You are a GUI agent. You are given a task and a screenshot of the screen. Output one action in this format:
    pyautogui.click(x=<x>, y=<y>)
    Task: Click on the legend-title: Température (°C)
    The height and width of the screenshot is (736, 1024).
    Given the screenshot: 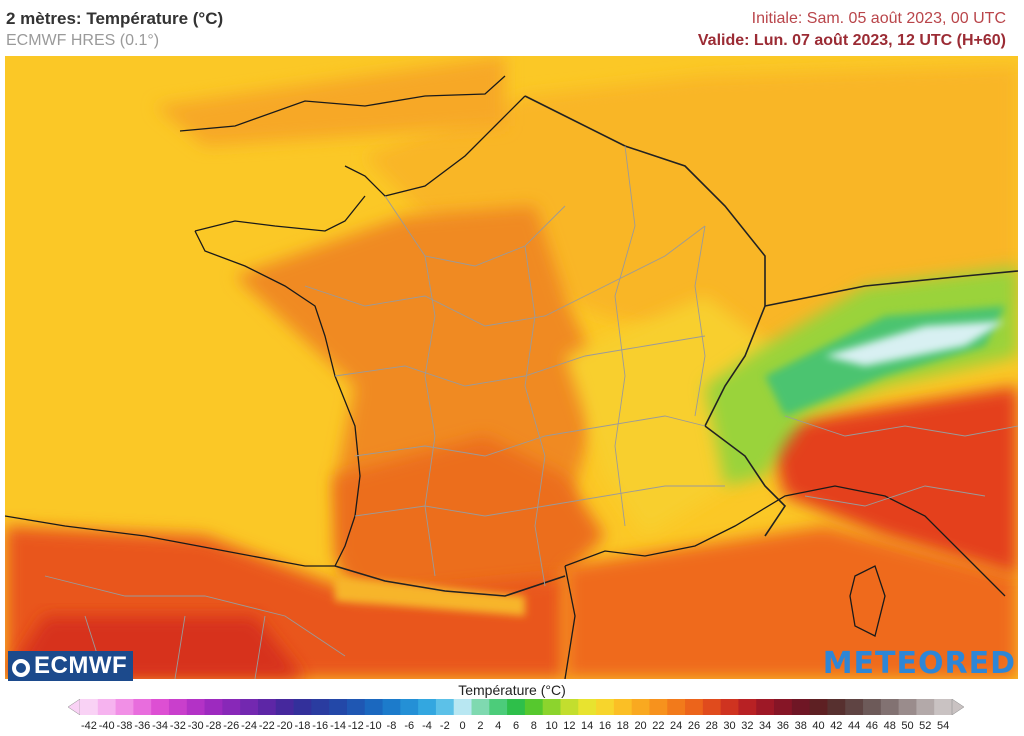 What is the action you would take?
    pyautogui.click(x=512, y=690)
    